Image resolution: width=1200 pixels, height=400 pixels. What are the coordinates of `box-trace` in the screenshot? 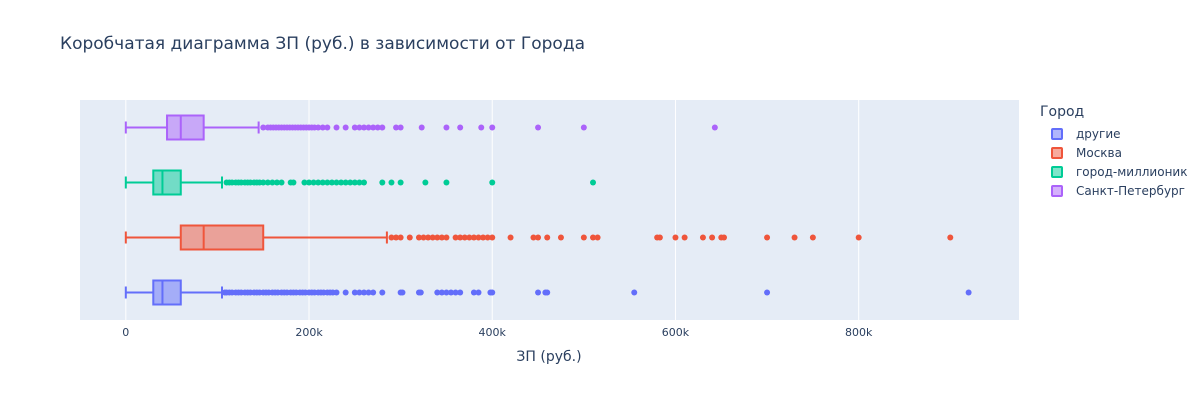 It's located at (548, 292).